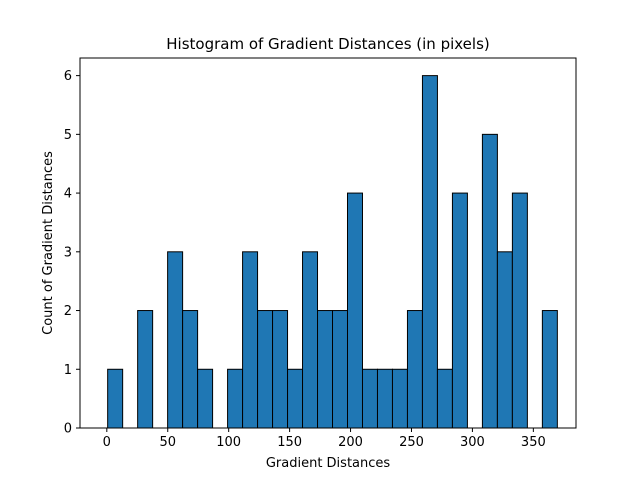  What do you see at coordinates (228, 442) in the screenshot?
I see `x-tick-label: 100` at bounding box center [228, 442].